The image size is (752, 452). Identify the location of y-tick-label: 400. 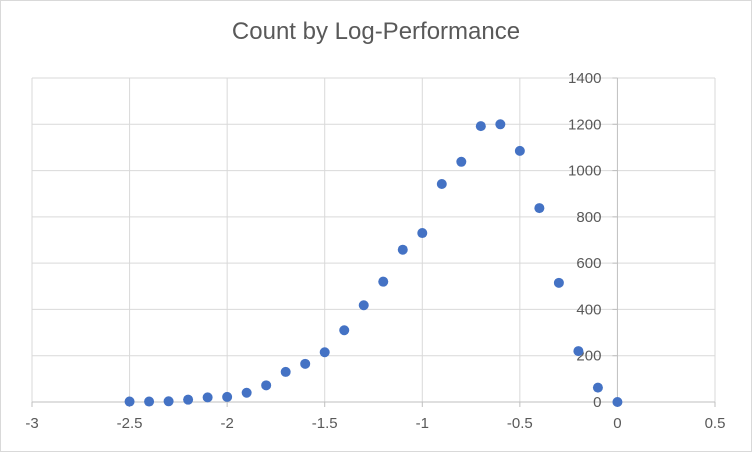
(588, 309).